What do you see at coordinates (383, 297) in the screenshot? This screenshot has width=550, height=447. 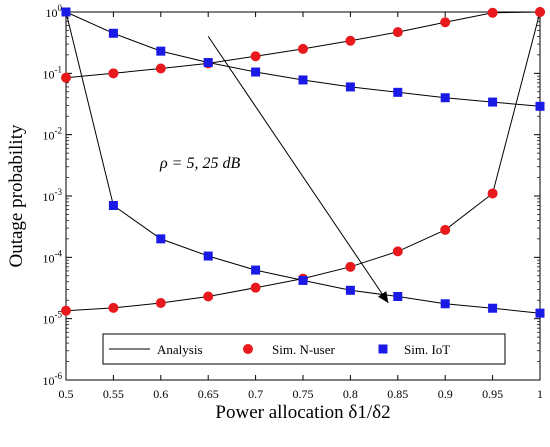 I see `annotation-arrowhead` at bounding box center [383, 297].